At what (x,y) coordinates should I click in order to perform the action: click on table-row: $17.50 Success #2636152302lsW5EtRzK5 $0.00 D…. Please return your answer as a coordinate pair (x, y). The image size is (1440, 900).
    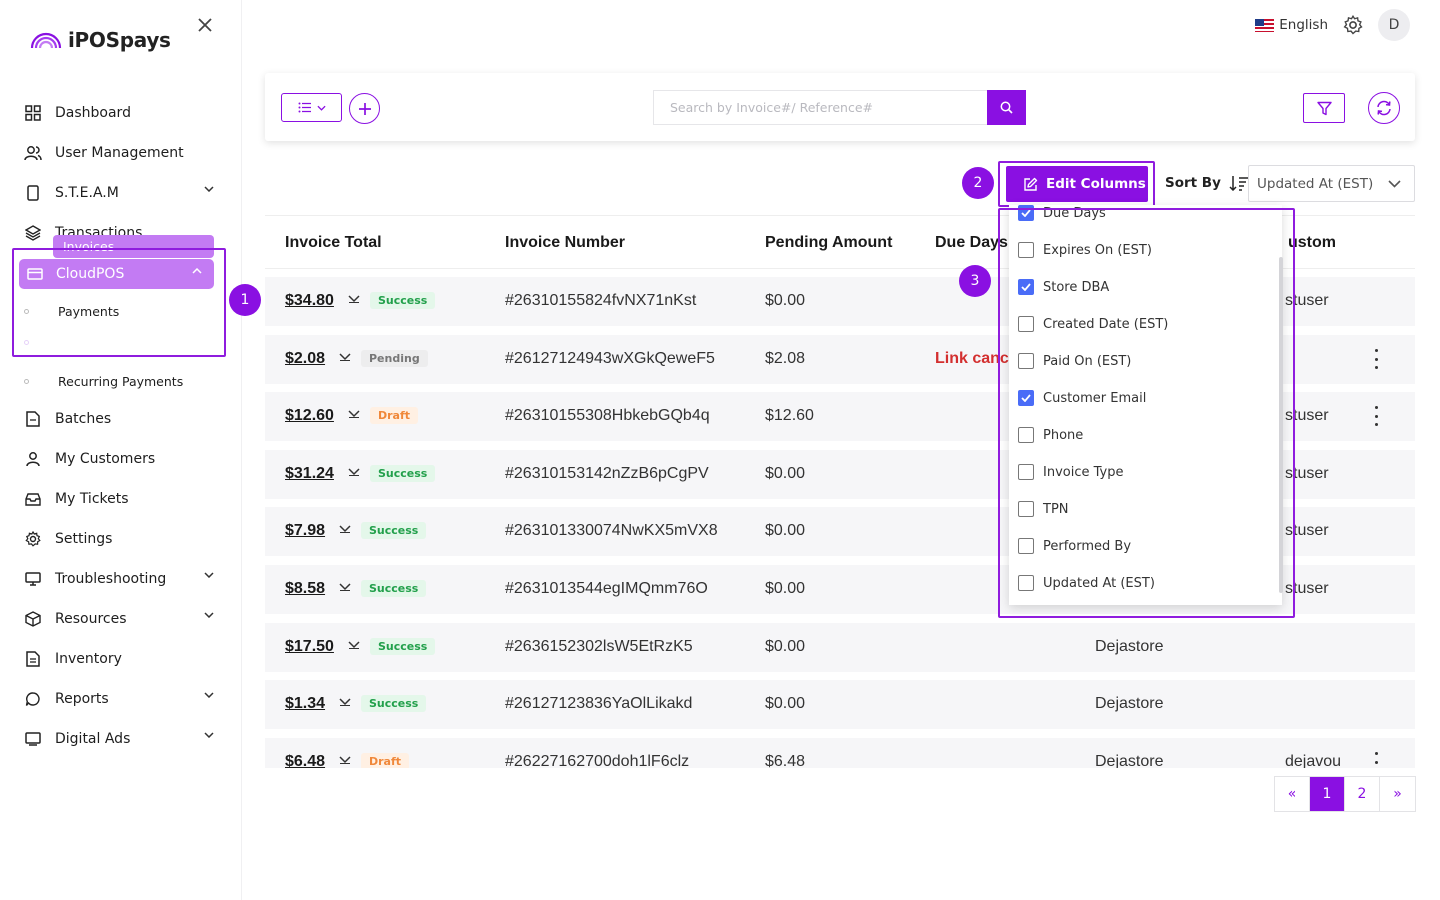
    Looking at the image, I should click on (840, 647).